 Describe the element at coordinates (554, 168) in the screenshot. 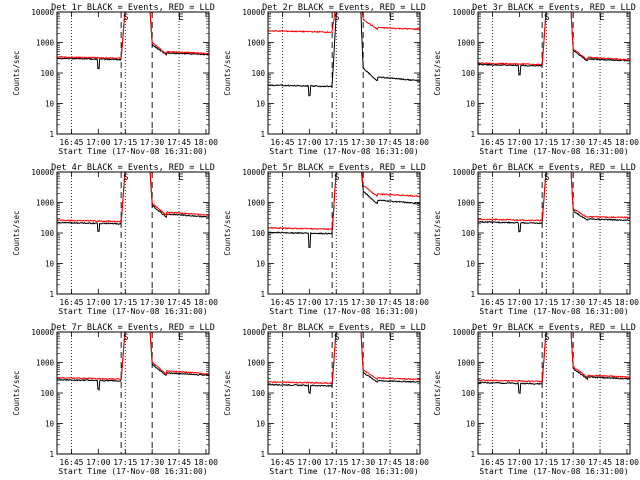

I see `chart-title: Det 6r BLACK = Events, RED = LLD` at that location.